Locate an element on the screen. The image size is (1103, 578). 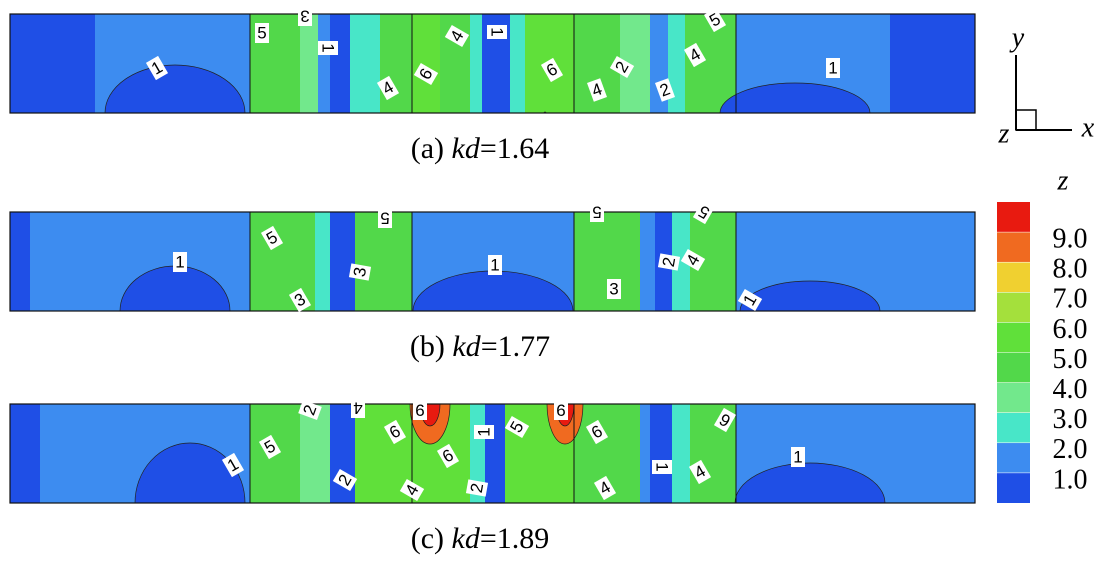
caption-prefix: (c) is located at coordinates (431, 538).